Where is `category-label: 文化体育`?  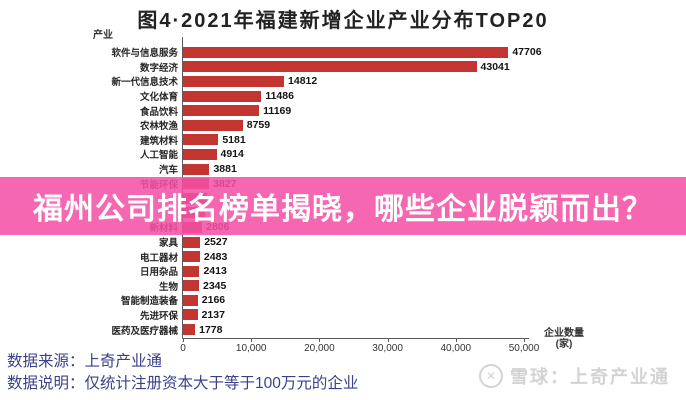 category-label: 文化体育 is located at coordinates (158, 98).